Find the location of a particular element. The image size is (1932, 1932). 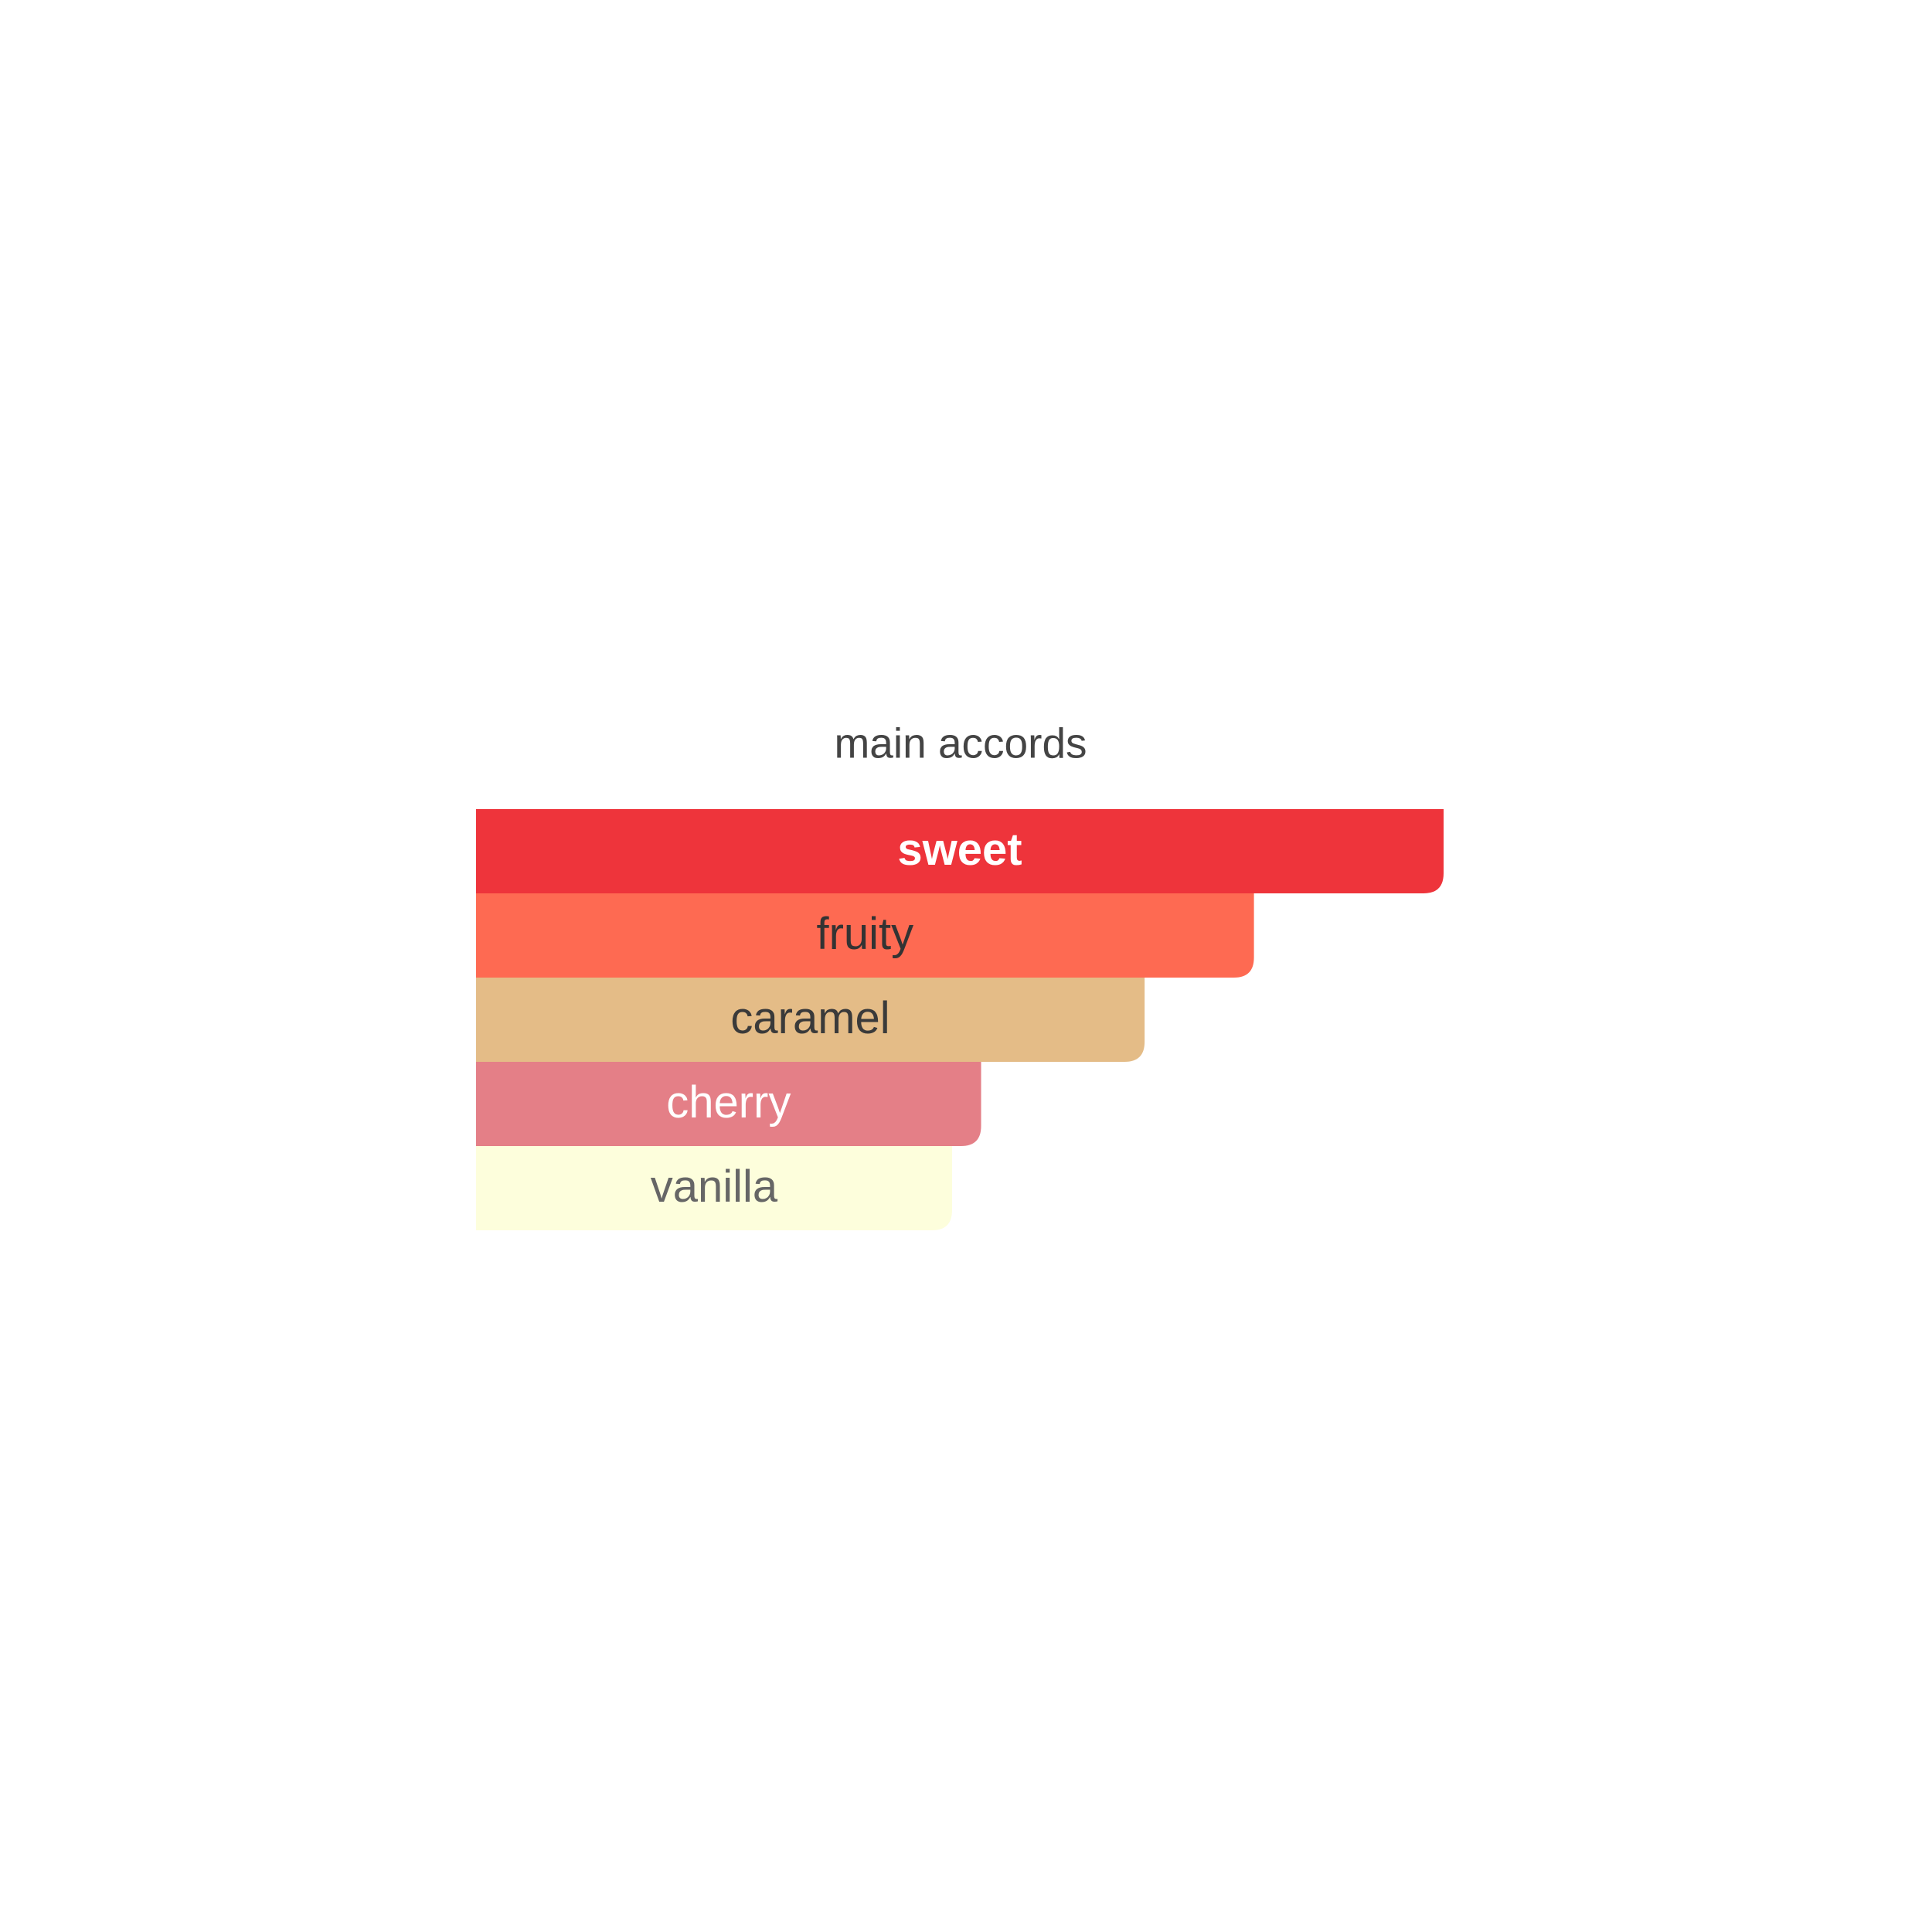

bar-label: sweet is located at coordinates (960, 850).